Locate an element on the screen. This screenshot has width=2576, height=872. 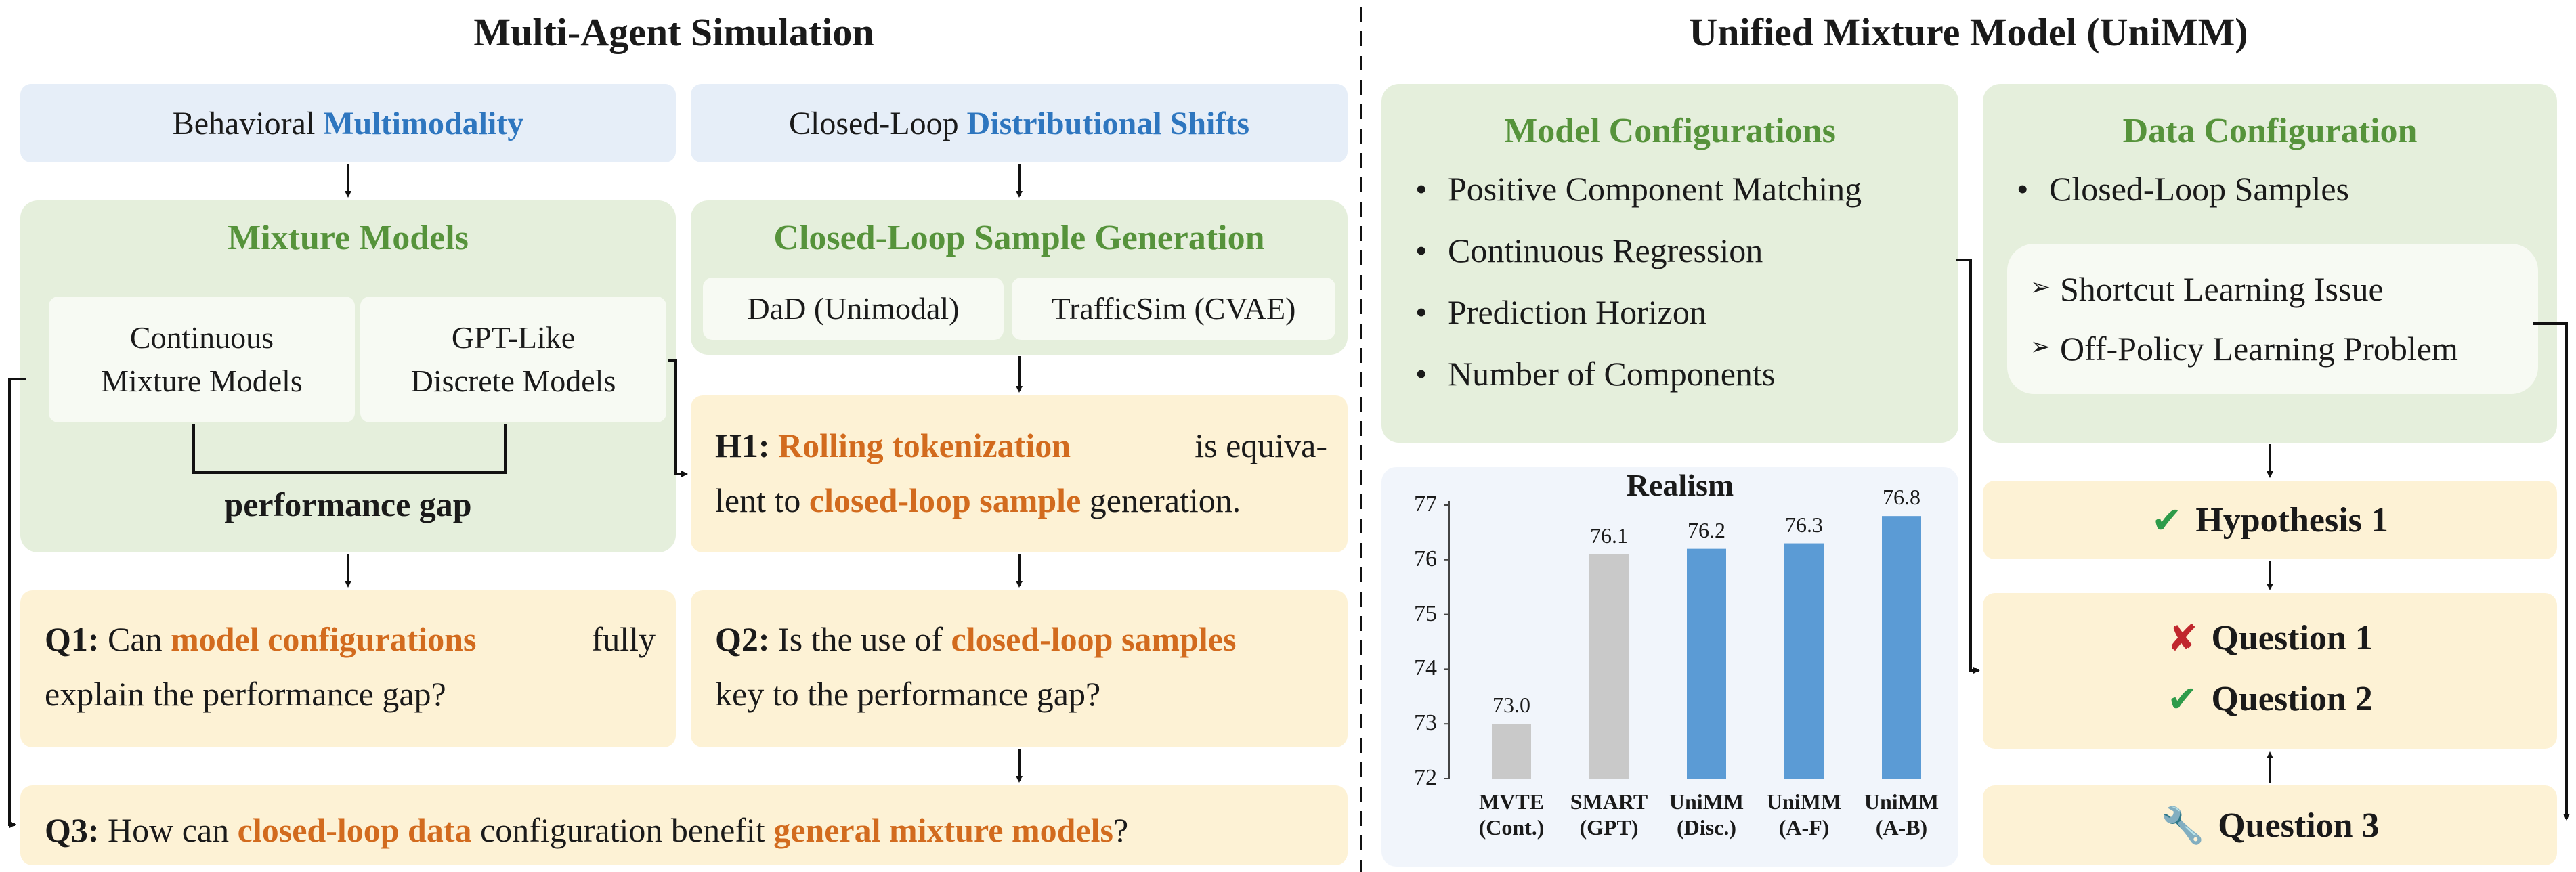
chart-svg is located at coordinates (1682, 640).